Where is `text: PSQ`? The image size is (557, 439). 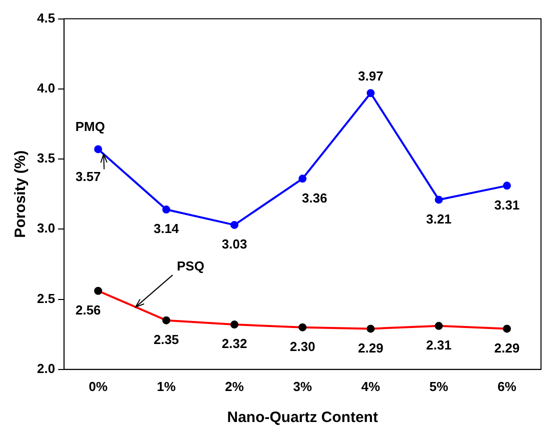 text: PSQ is located at coordinates (190, 266).